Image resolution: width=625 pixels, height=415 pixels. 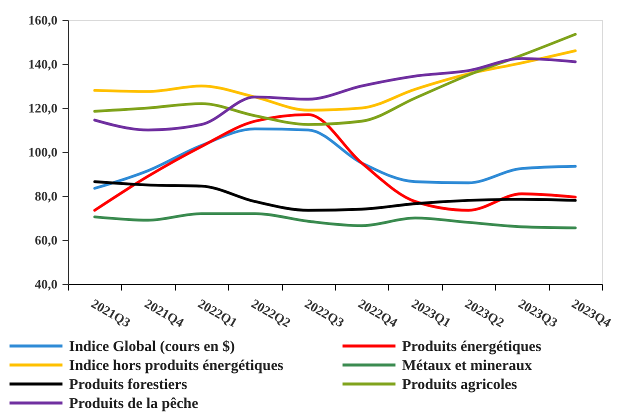 What do you see at coordinates (134, 404) in the screenshot?
I see `legend-label: Produits de la pêche` at bounding box center [134, 404].